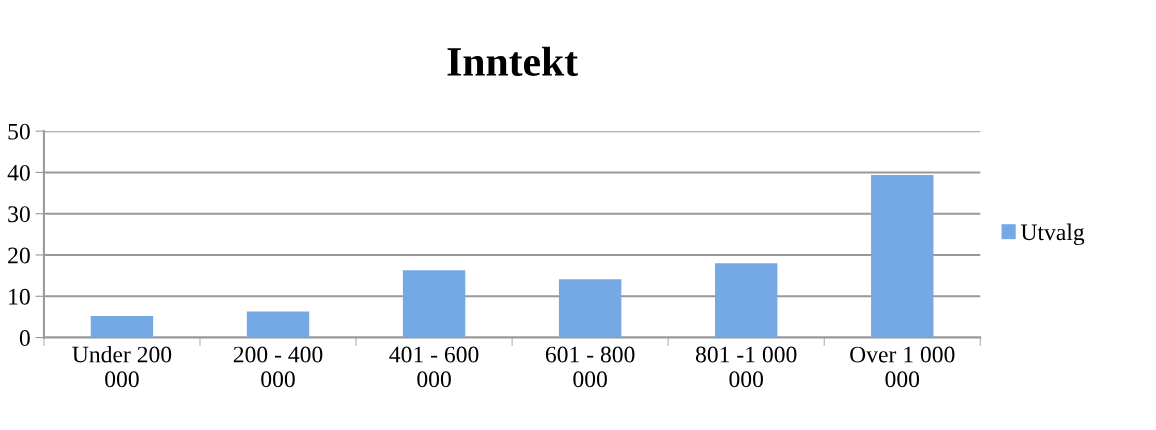 This screenshot has width=1156, height=430. Describe the element at coordinates (590, 367) in the screenshot. I see `x-tick-label: 601 - 800 000` at that location.